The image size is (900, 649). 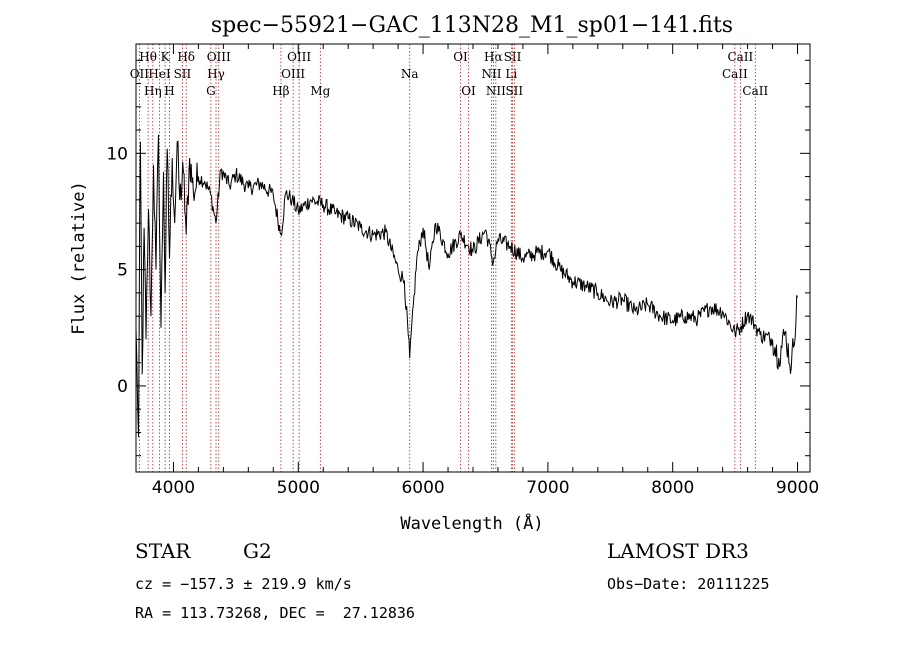 What do you see at coordinates (169, 91) in the screenshot?
I see `spectral-line-label: H` at bounding box center [169, 91].